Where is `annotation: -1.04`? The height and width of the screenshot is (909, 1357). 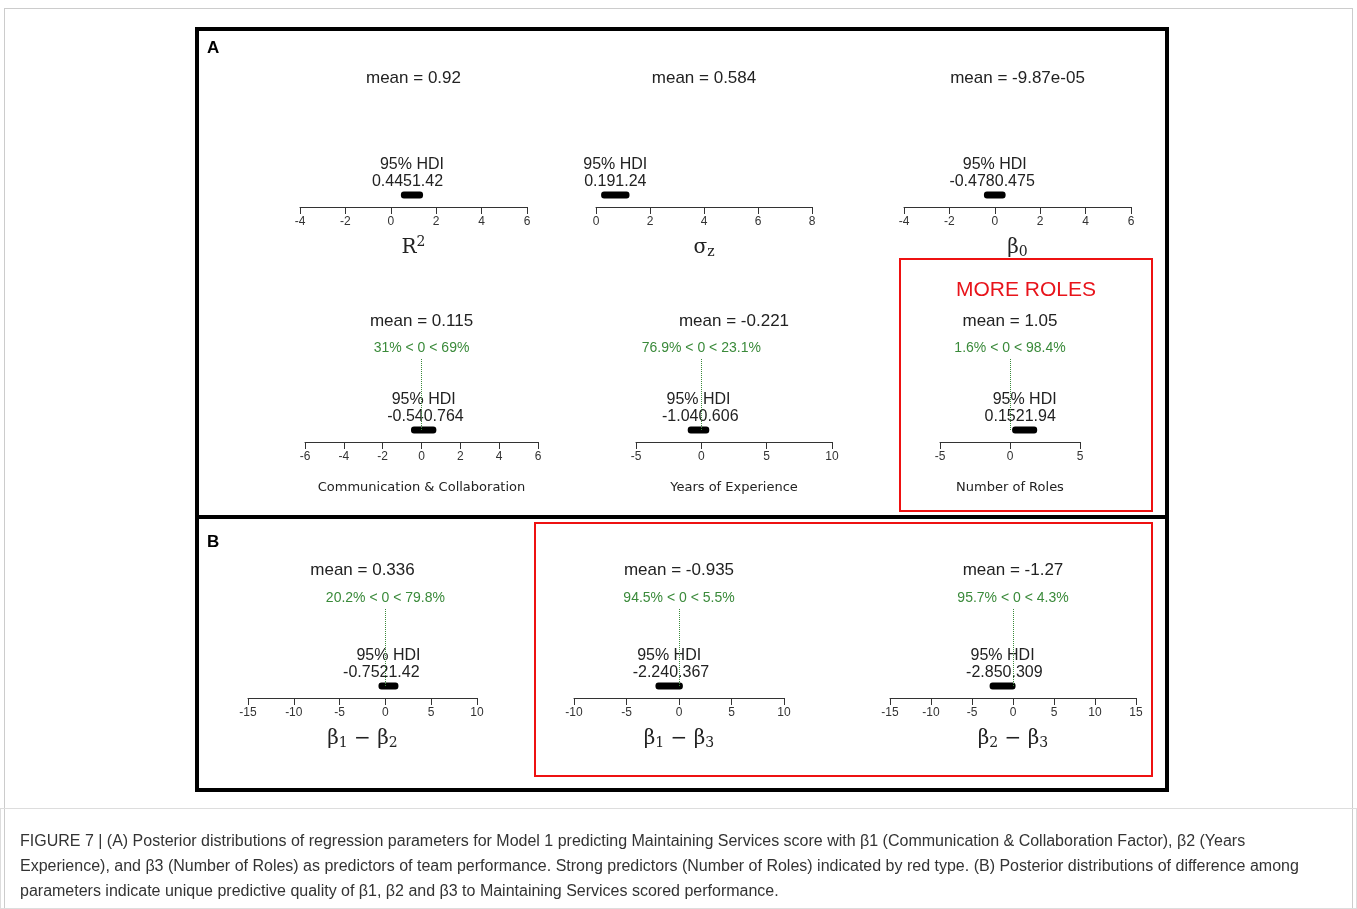 annotation: -1.04 is located at coordinates (680, 415).